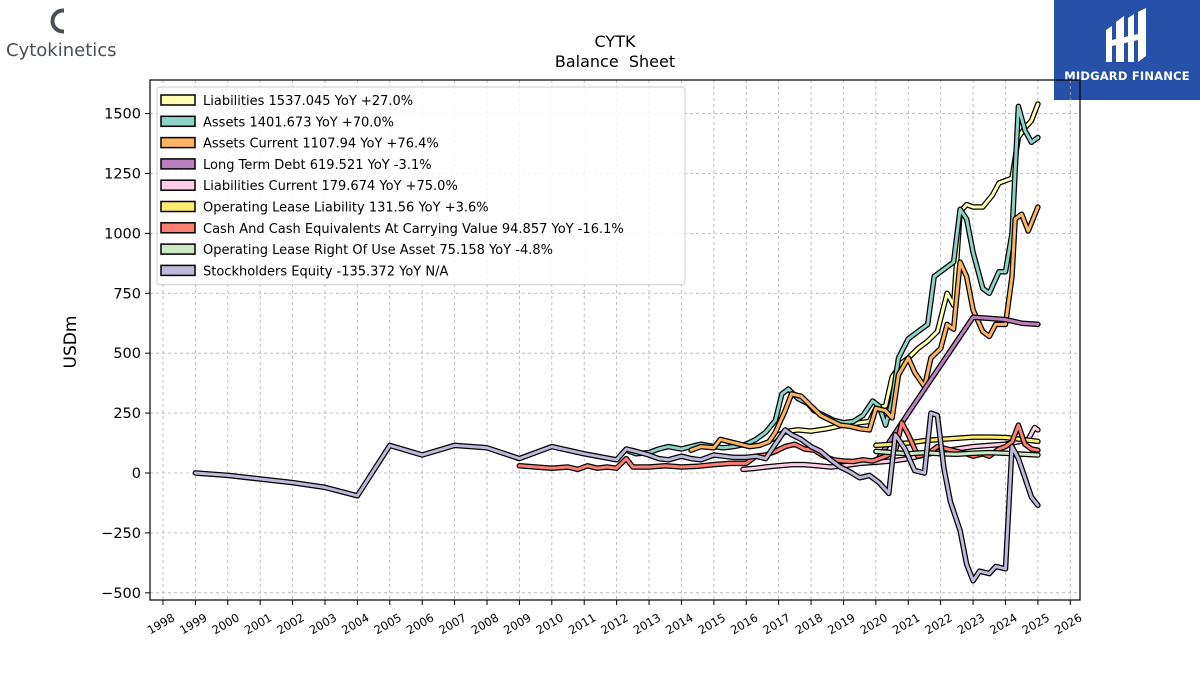  What do you see at coordinates (323, 623) in the screenshot?
I see `x-tick-label: 2003` at bounding box center [323, 623].